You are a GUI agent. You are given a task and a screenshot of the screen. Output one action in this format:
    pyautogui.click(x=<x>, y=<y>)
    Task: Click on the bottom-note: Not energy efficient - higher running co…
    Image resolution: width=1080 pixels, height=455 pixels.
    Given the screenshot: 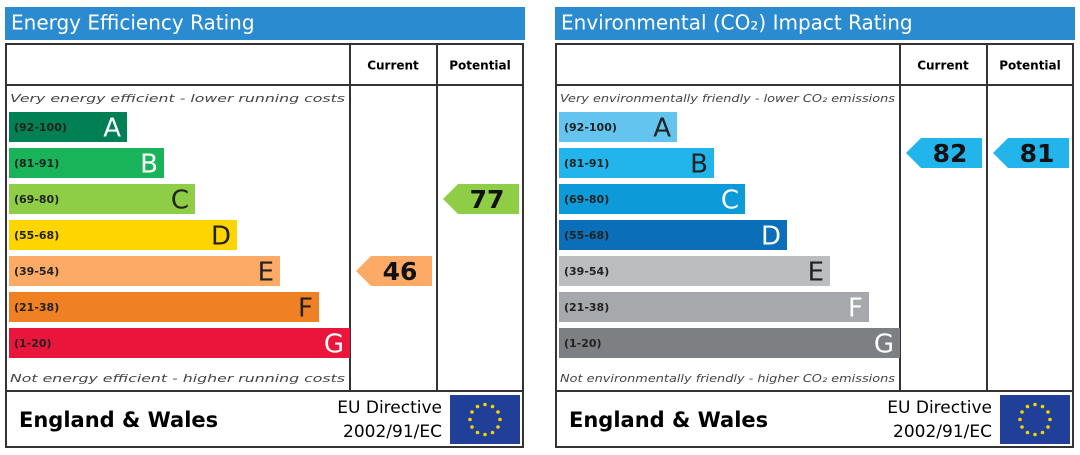 What is the action you would take?
    pyautogui.click(x=178, y=379)
    